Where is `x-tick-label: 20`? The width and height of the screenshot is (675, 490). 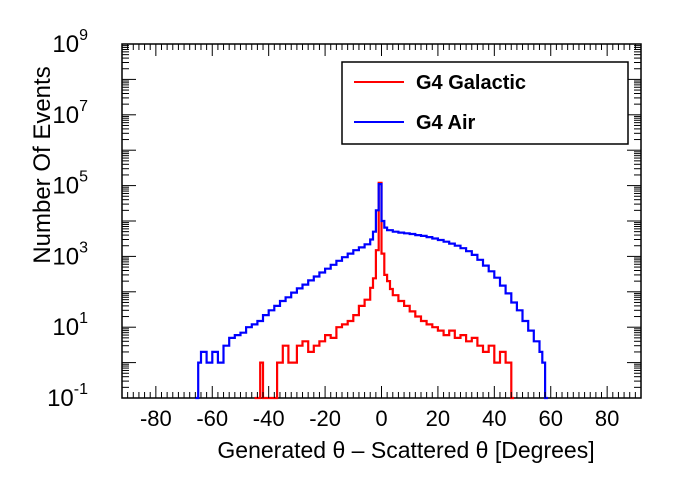 x-tick-label: 20 is located at coordinates (438, 418).